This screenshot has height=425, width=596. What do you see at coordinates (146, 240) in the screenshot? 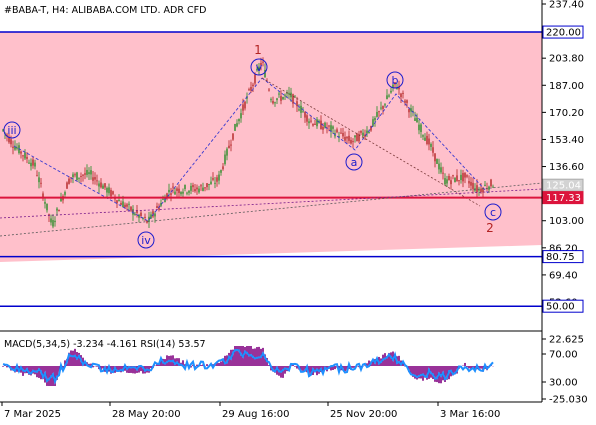
I see `wave-label: iv` at bounding box center [146, 240].